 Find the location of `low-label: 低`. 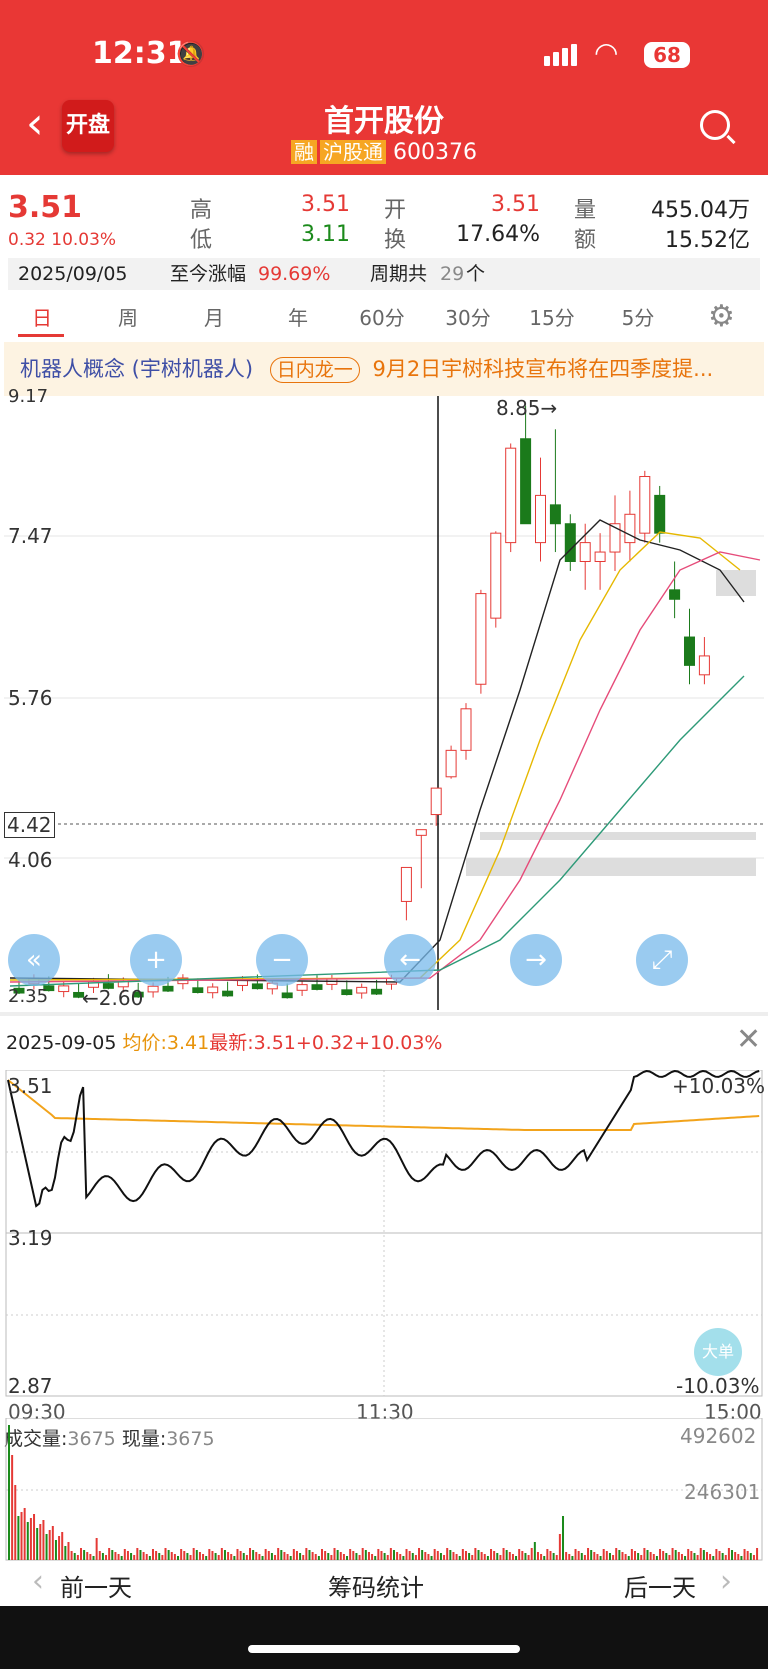

low-label: 低 is located at coordinates (201, 240).